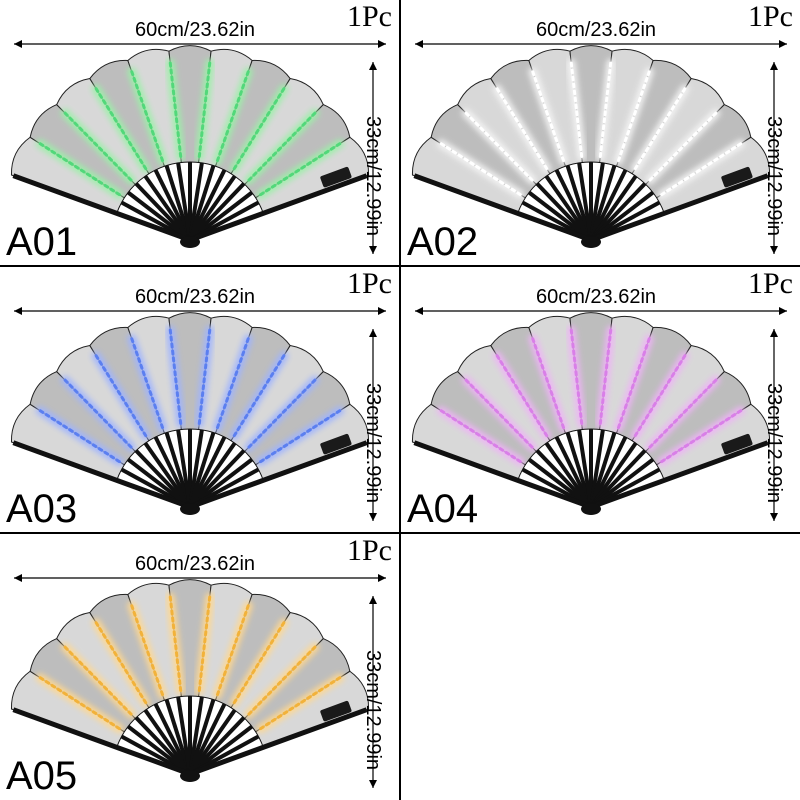  Describe the element at coordinates (443, 242) in the screenshot. I see `product-code: A02` at that location.